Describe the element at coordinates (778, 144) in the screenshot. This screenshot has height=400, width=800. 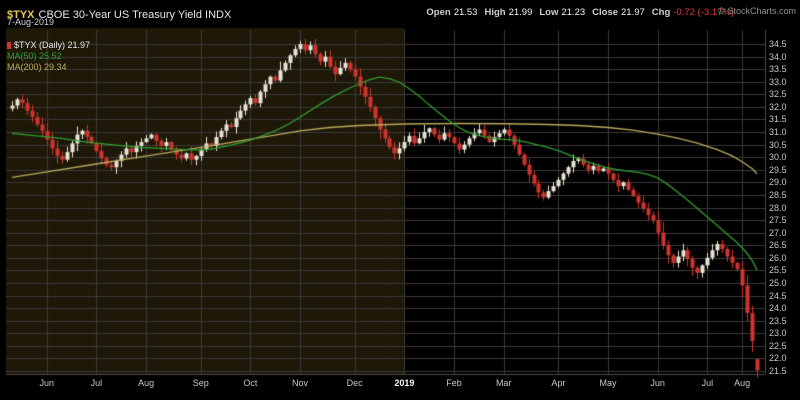
I see `y-tick-label: 30.5` at that location.